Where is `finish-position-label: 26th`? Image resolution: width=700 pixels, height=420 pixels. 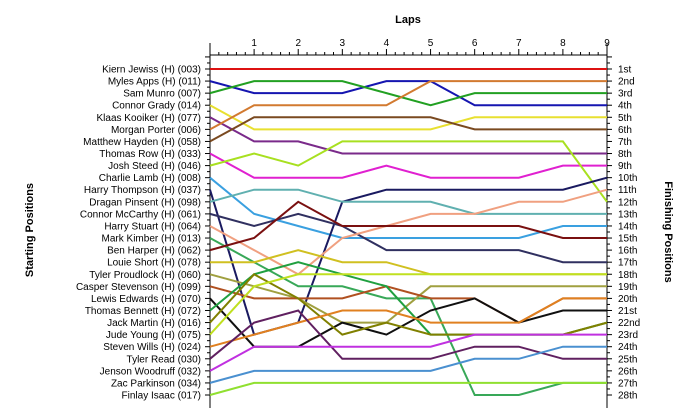 finish-position-label: 26th is located at coordinates (627, 371).